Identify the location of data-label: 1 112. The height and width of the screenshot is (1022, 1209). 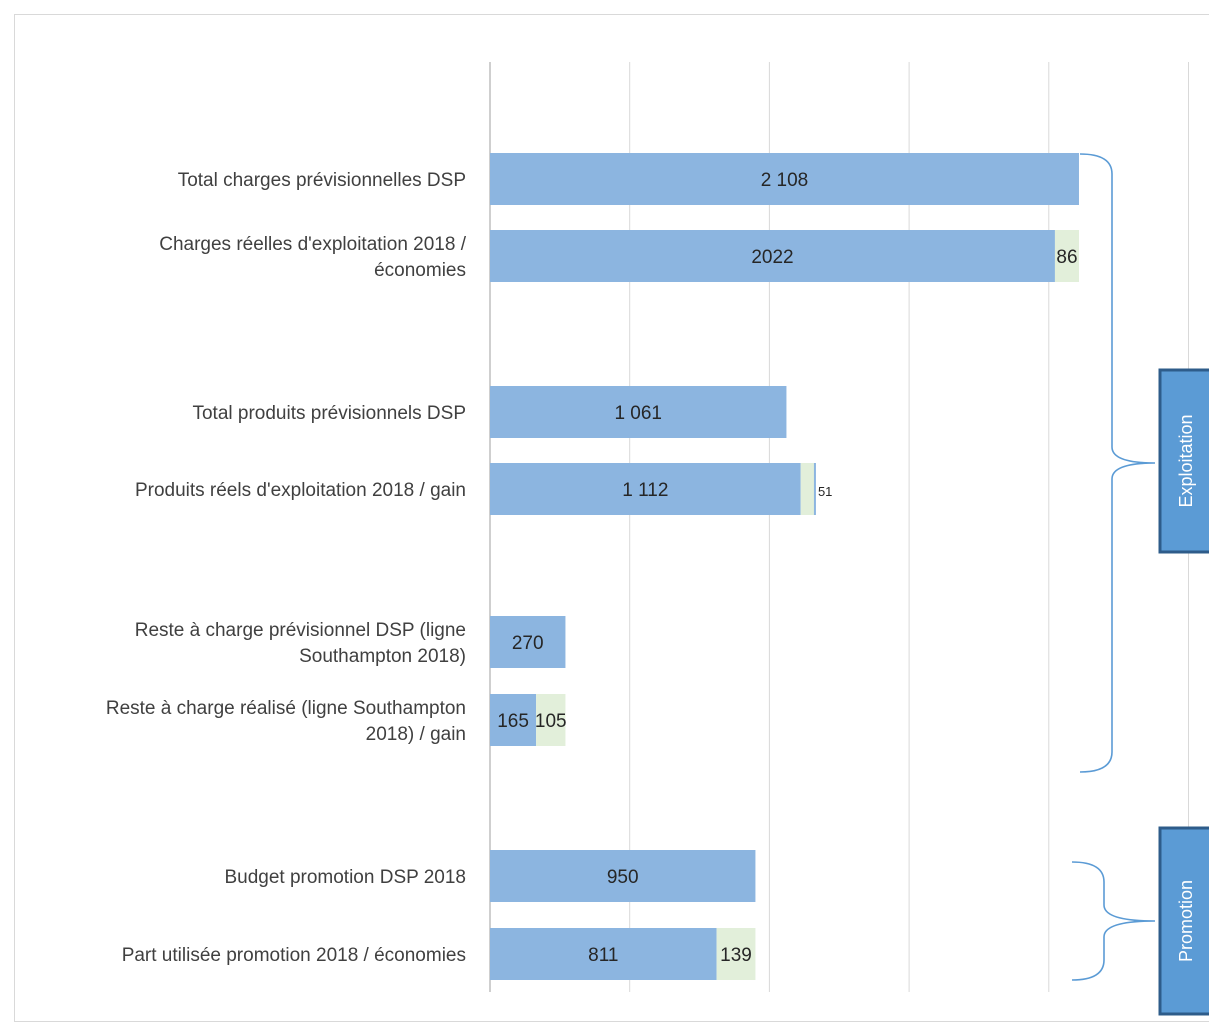
(645, 490).